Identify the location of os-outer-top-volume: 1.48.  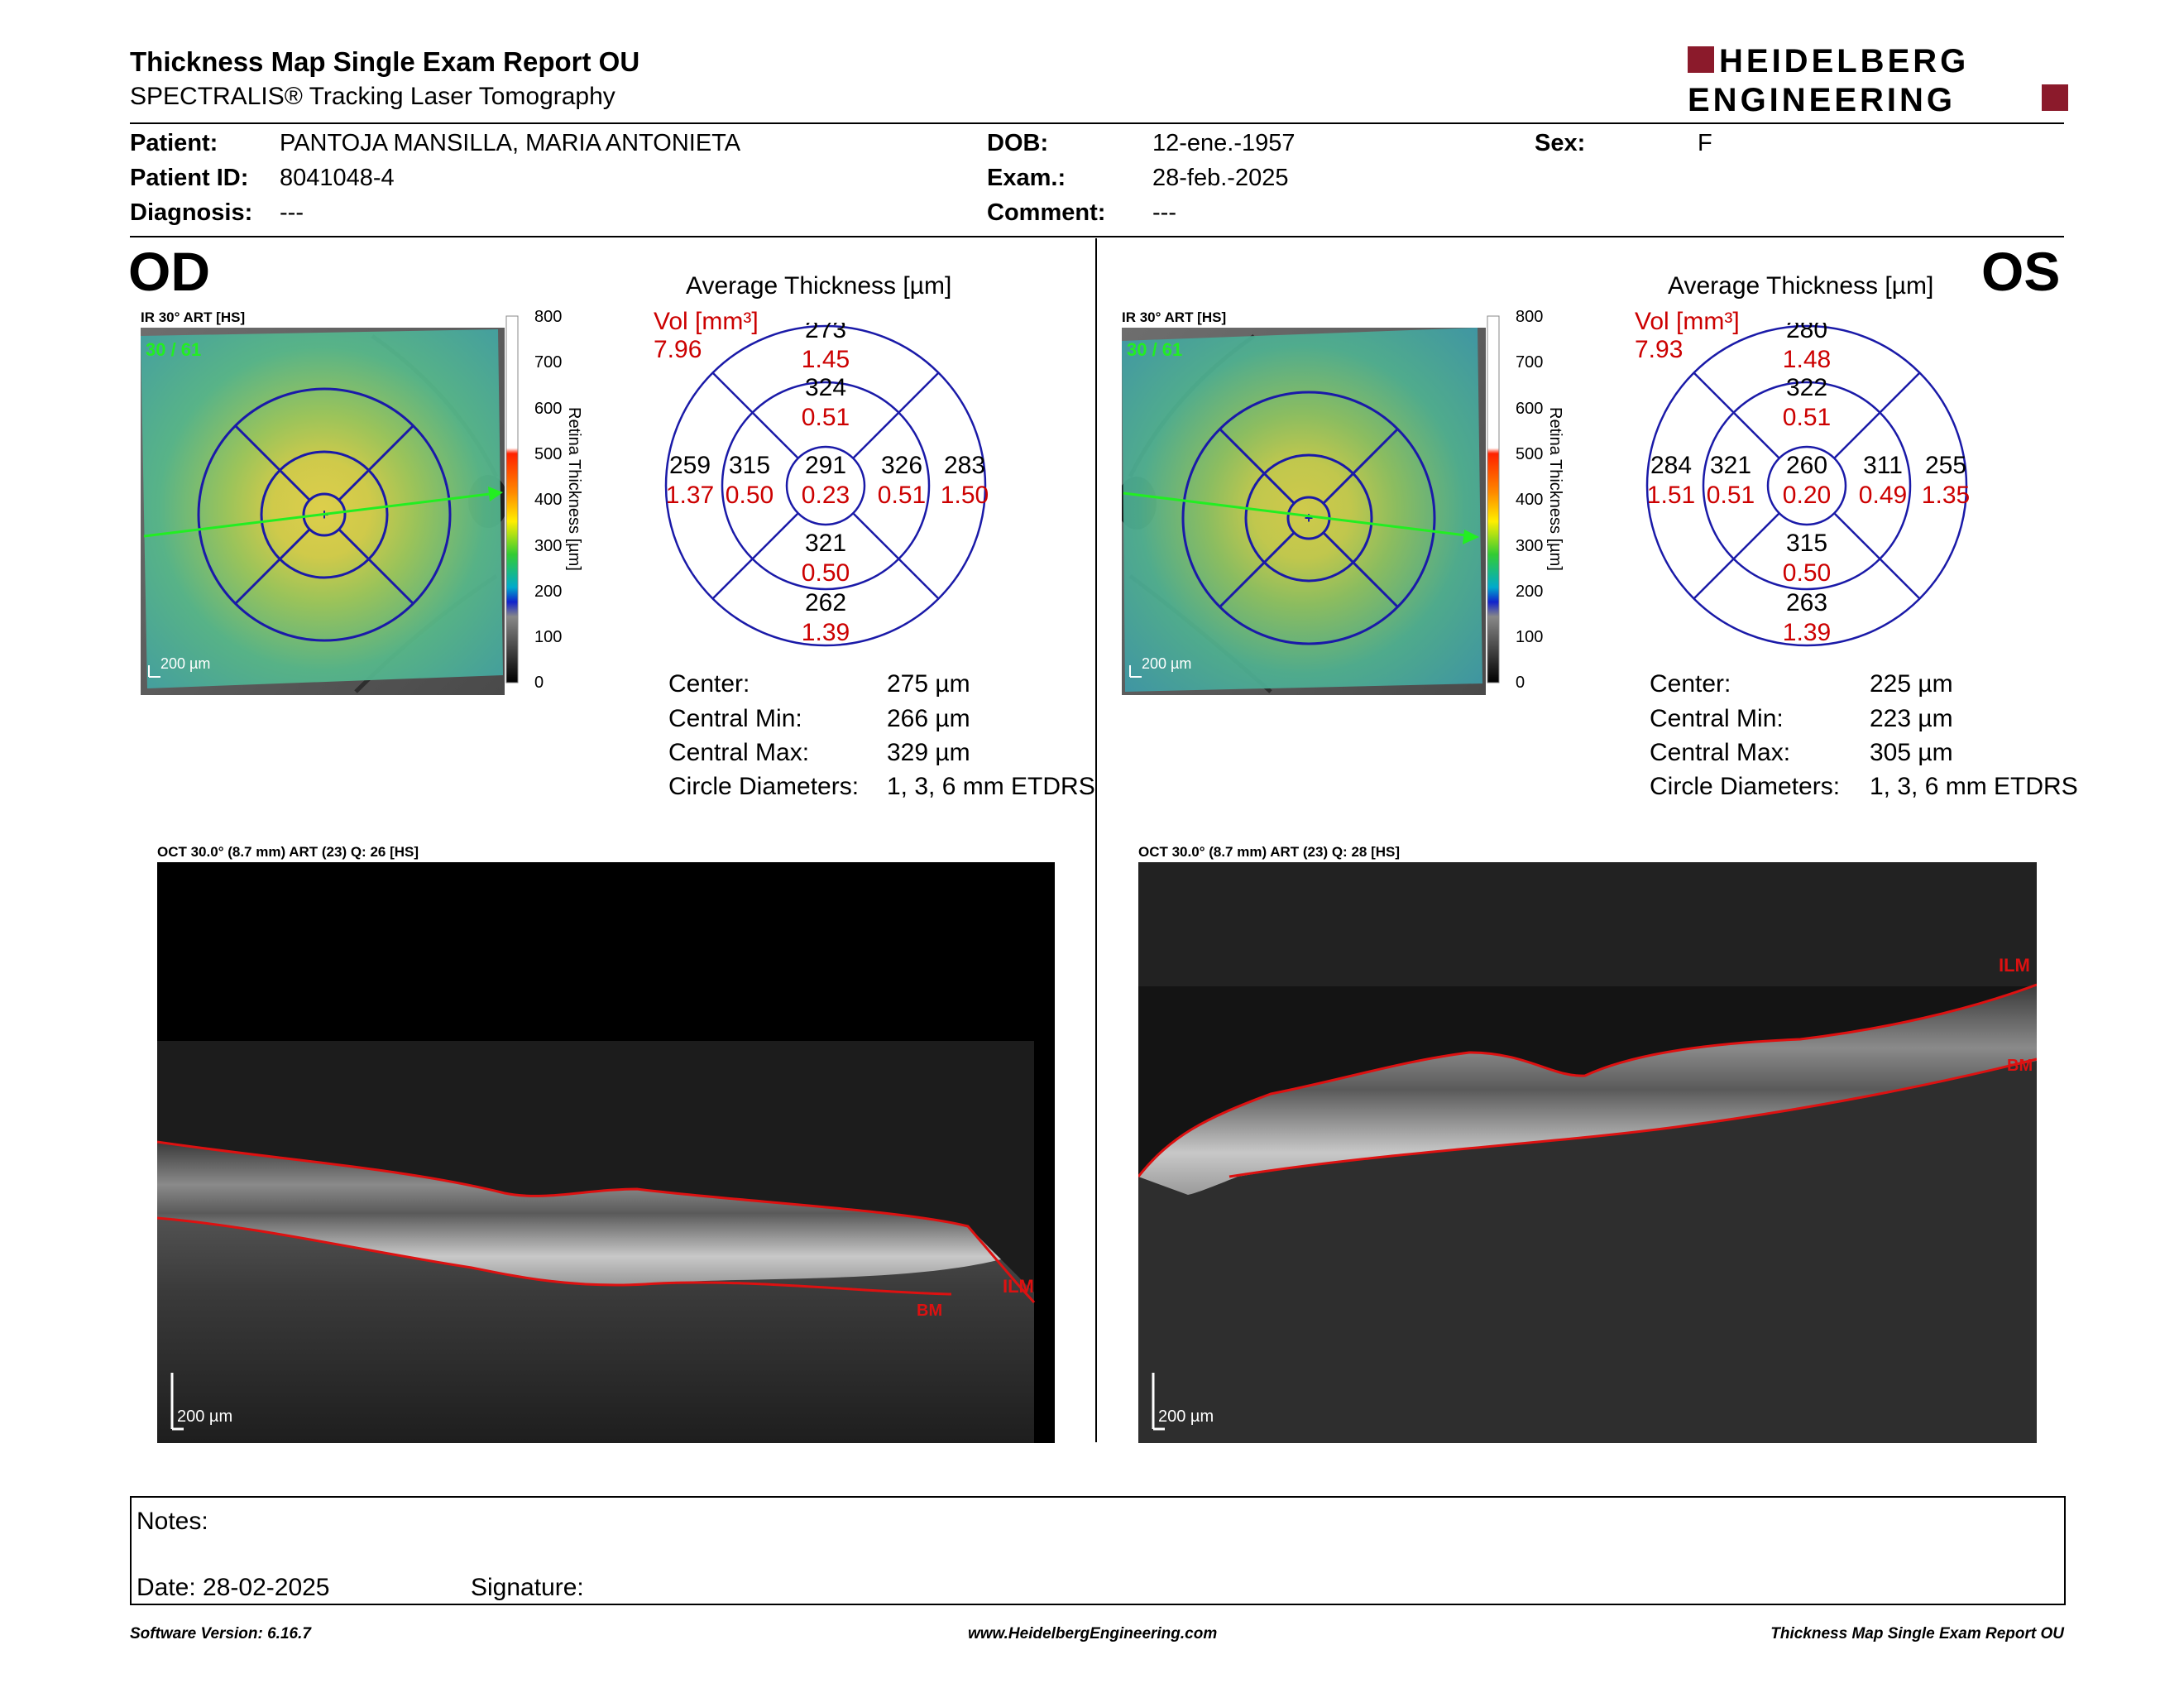
(1807, 359).